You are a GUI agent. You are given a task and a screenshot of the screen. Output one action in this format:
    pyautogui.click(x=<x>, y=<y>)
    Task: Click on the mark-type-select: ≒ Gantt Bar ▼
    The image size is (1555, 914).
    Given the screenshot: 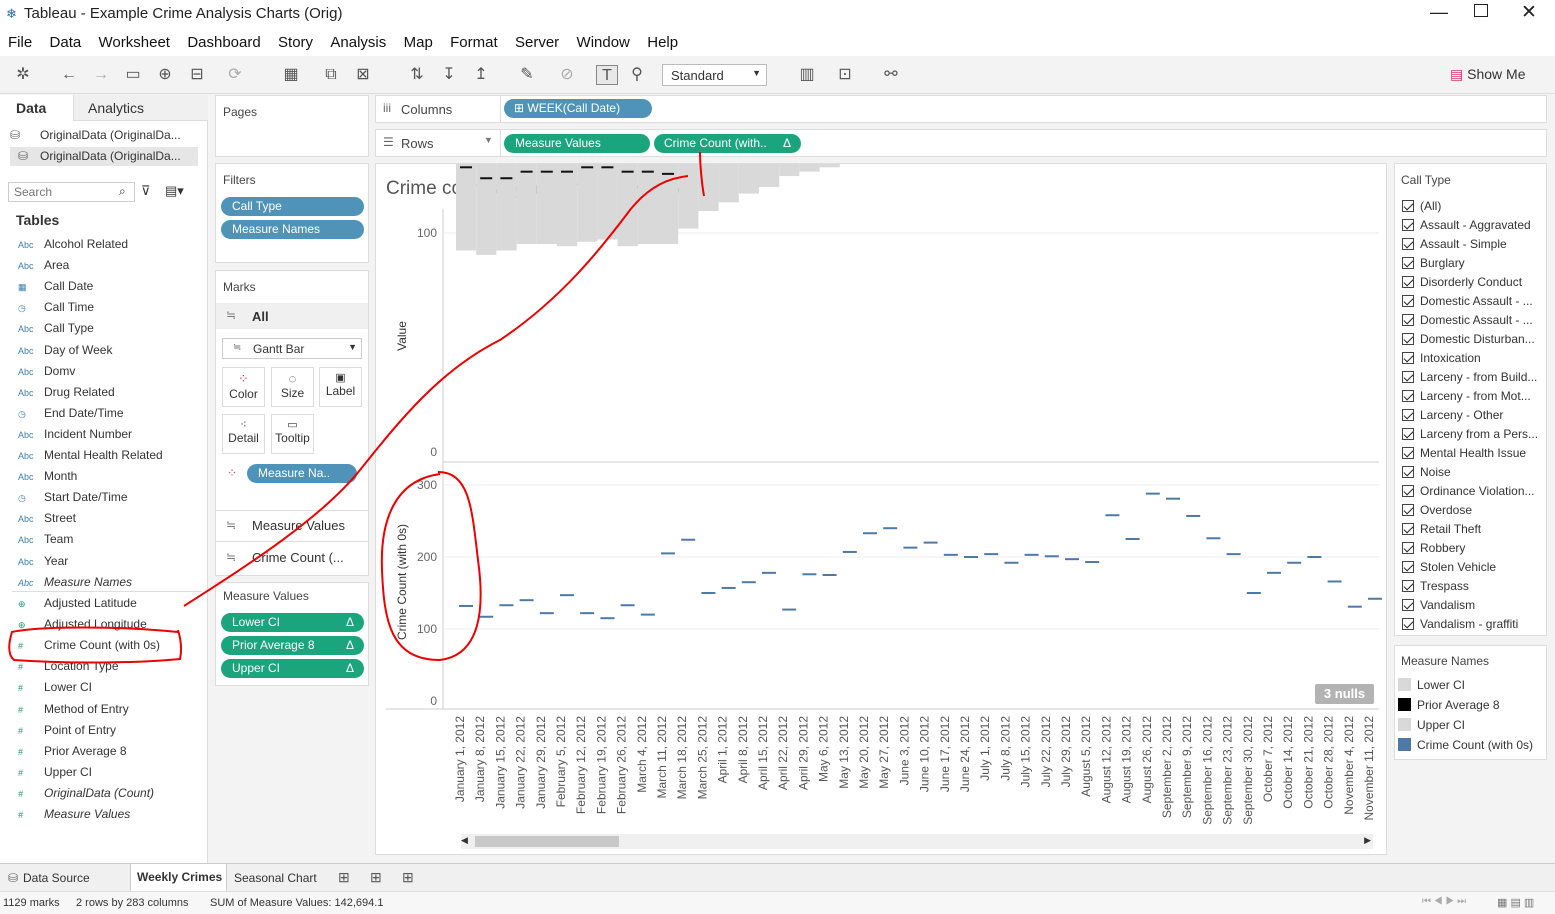 What is the action you would take?
    pyautogui.click(x=292, y=348)
    